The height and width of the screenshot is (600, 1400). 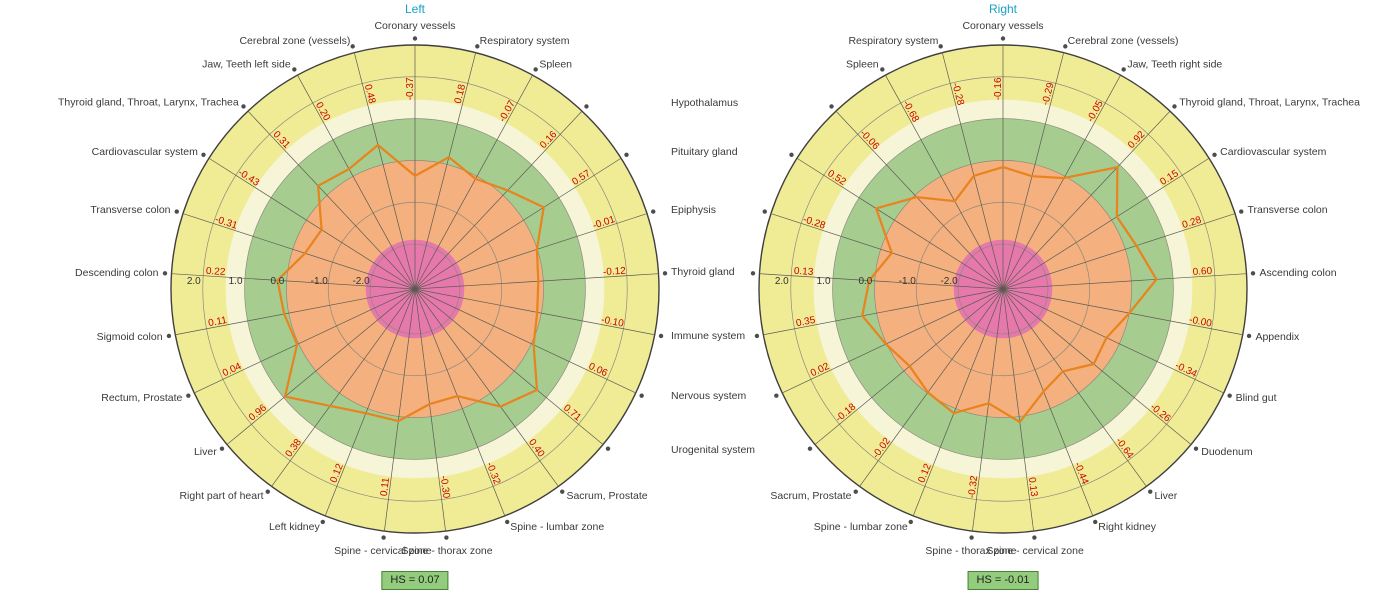 What do you see at coordinates (705, 102) in the screenshot?
I see `center-organ-label-hypothalamus: Hypothalamus` at bounding box center [705, 102].